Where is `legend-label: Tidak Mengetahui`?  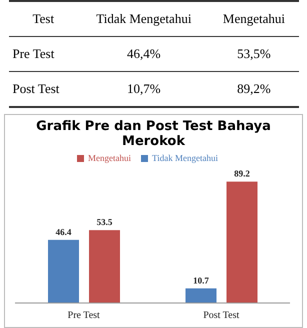 legend-label: Tidak Mengetahui is located at coordinates (185, 158).